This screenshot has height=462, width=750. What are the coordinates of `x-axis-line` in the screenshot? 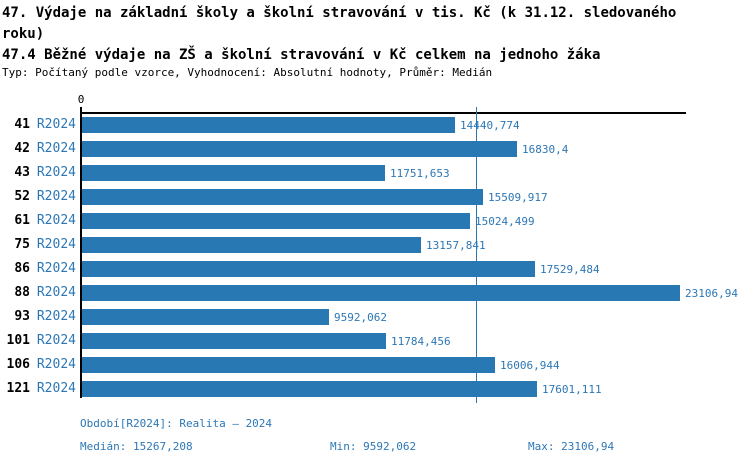 It's located at (383, 113).